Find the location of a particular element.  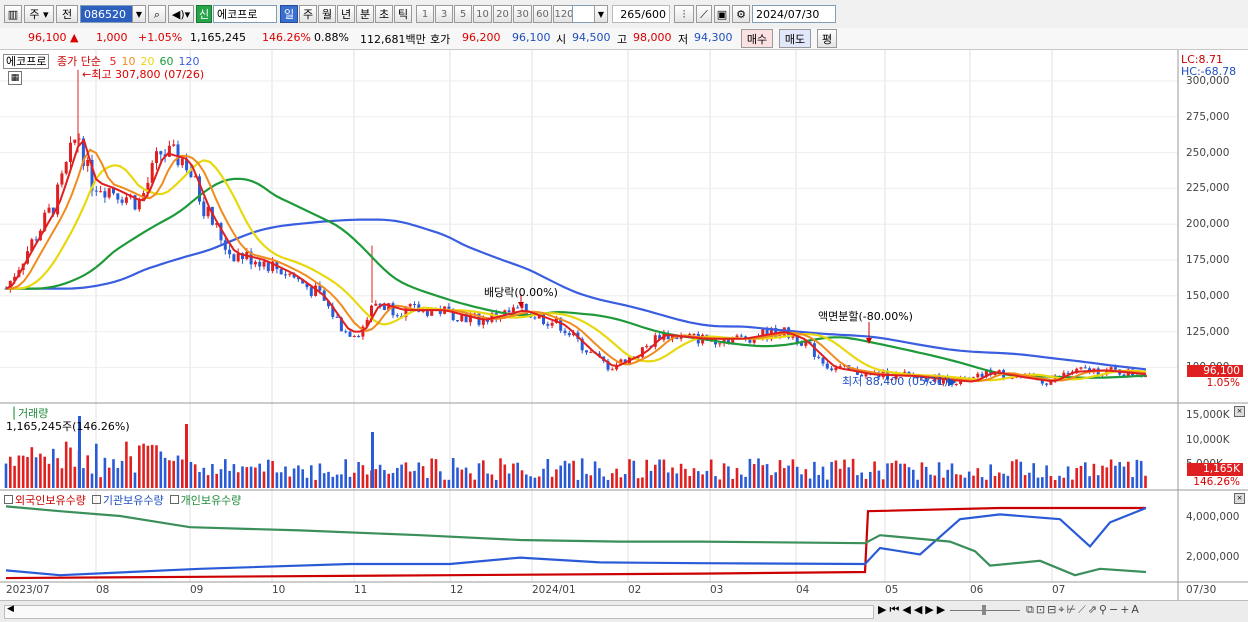

view-toggle: 전 is located at coordinates (67, 14).